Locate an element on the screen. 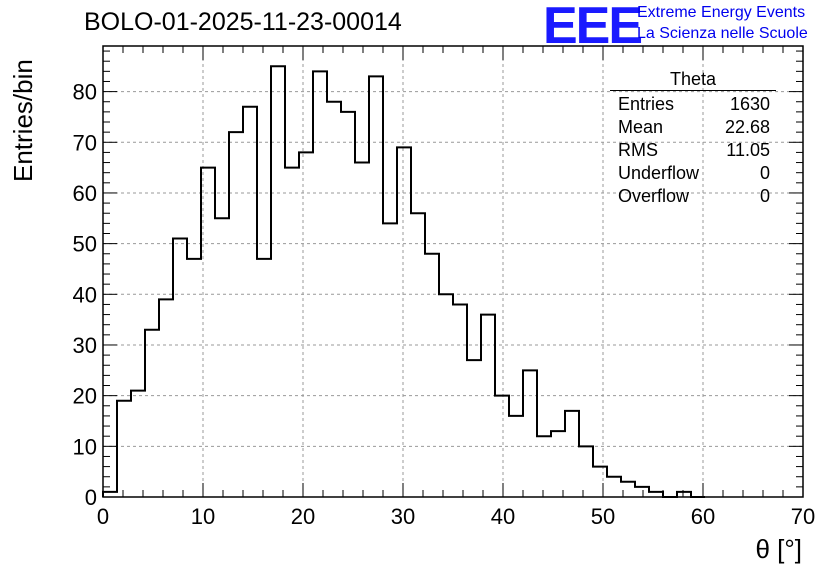 The height and width of the screenshot is (572, 836). stats-label: Mean is located at coordinates (641, 127).